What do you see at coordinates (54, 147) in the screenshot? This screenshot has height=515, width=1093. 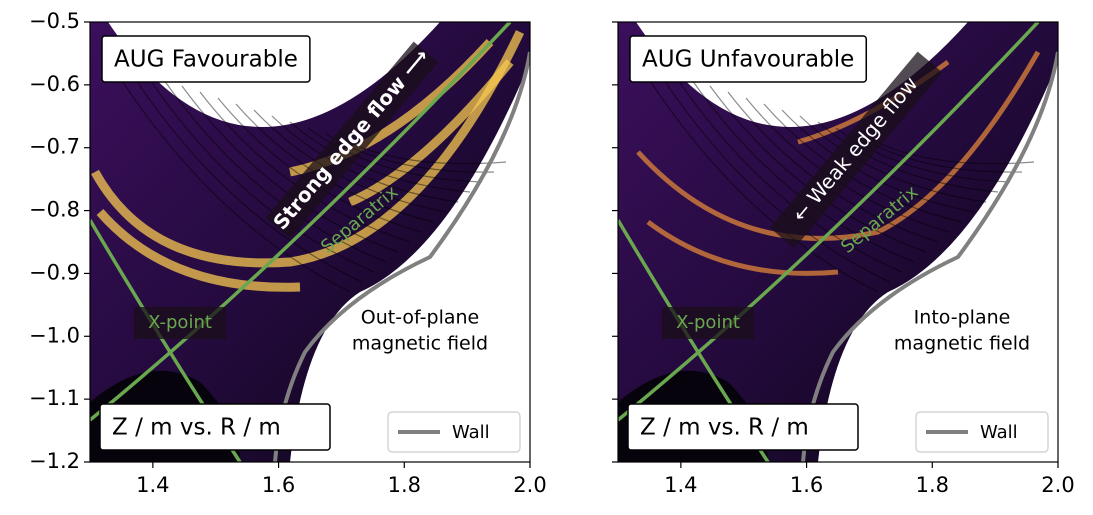 I see `y-tick-label: −0.7` at bounding box center [54, 147].